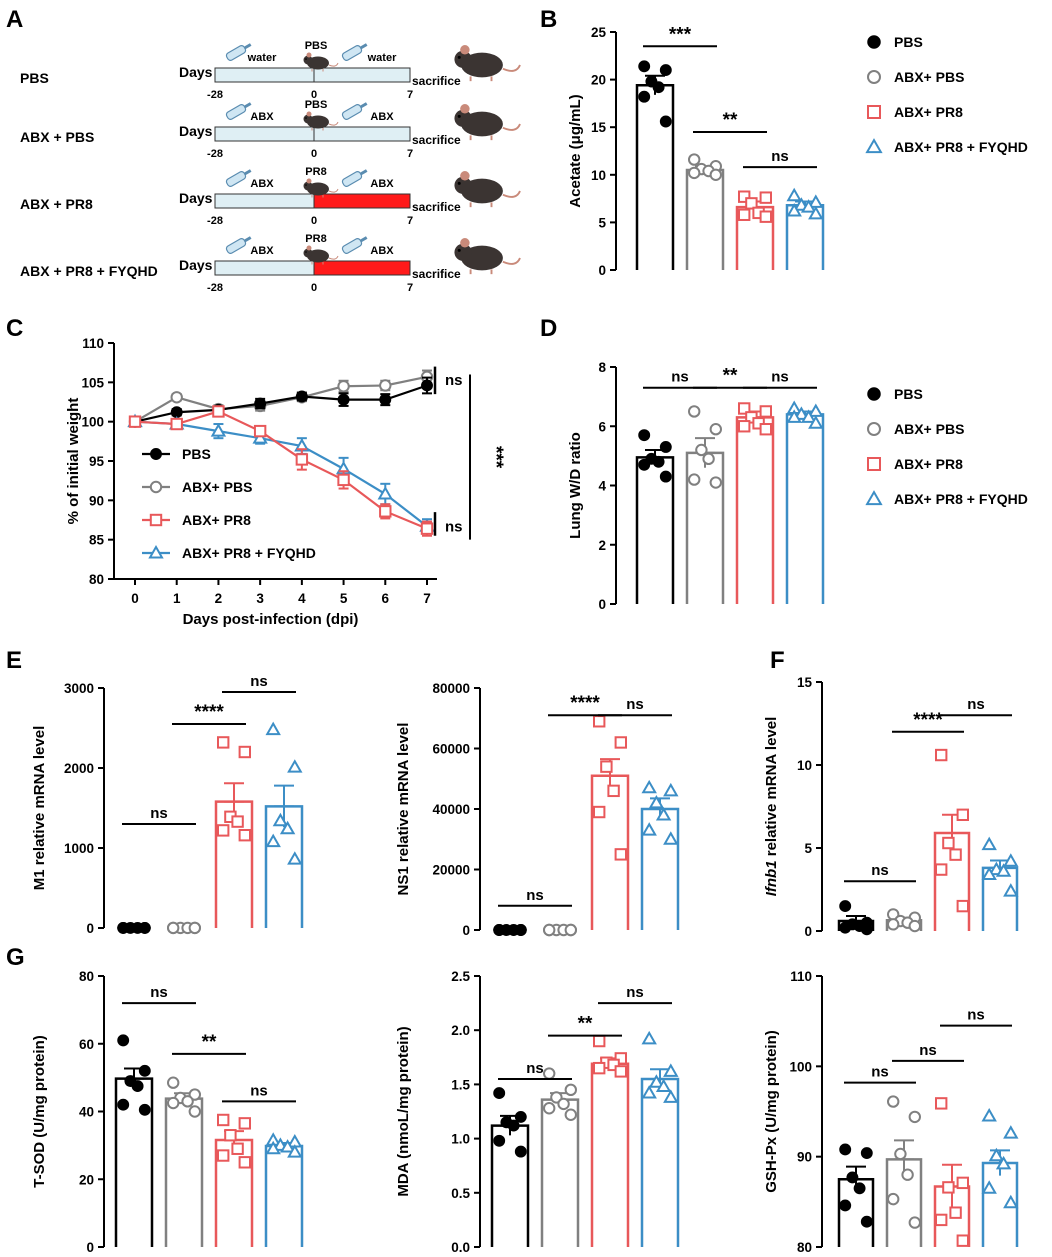  I want to click on water-bottle-icon, so click(238, 245).